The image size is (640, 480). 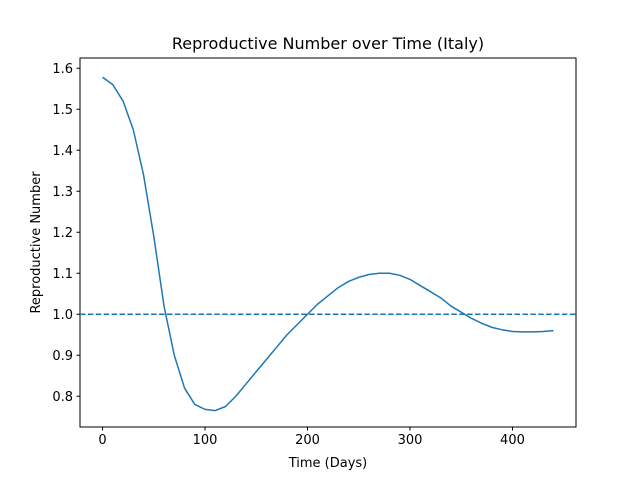 I want to click on y-tick-label: 1.4, so click(x=62, y=151).